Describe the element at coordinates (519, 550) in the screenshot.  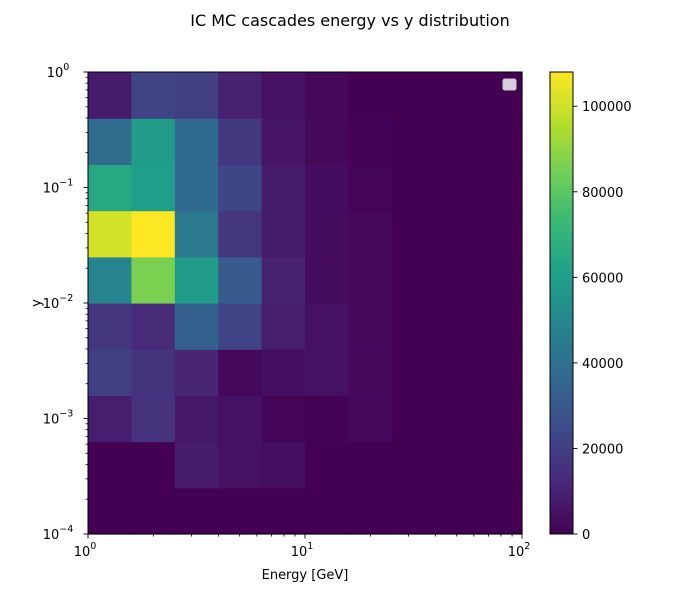
I see `x-tick-label: 10²` at that location.